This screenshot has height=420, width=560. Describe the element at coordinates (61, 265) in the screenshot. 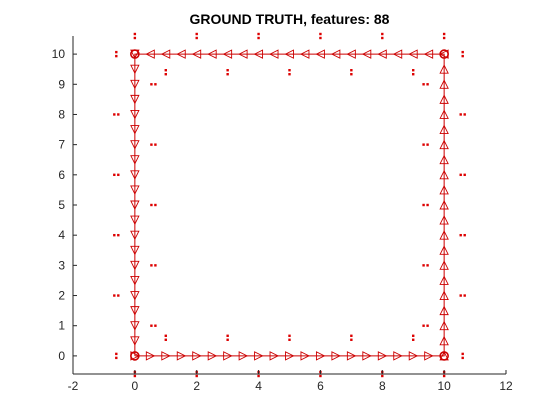

I see `y-tick-label: 3` at that location.